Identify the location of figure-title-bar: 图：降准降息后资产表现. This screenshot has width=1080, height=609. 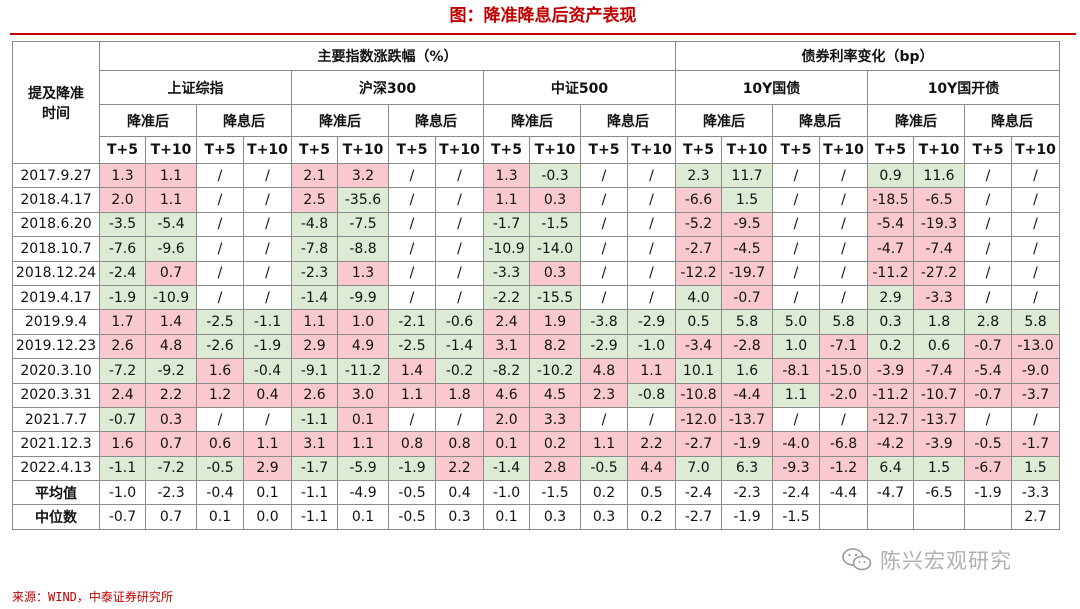
(543, 19).